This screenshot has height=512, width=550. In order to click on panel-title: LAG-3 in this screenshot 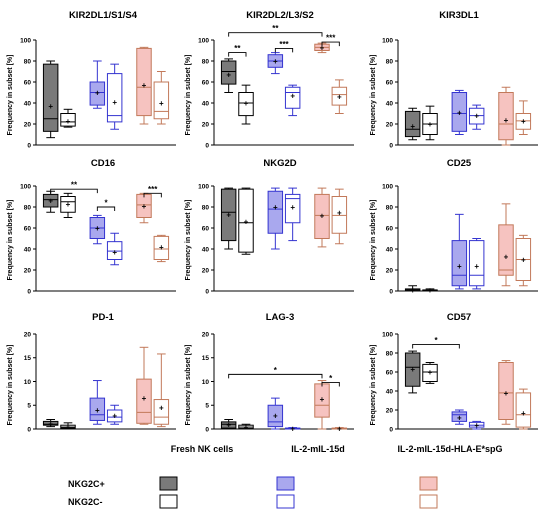, I will do `click(280, 317)`.